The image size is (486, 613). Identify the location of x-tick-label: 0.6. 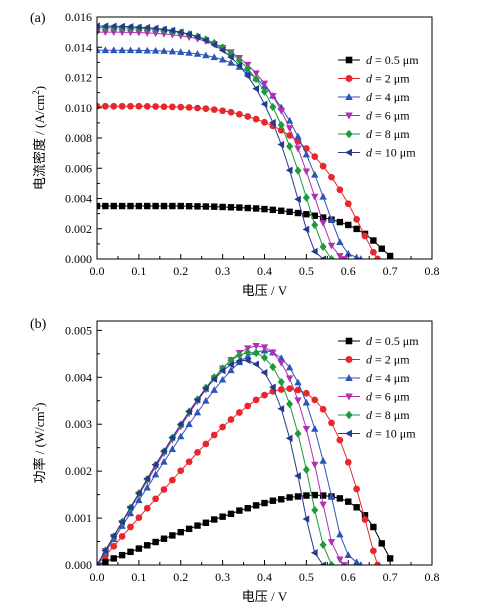
(348, 577).